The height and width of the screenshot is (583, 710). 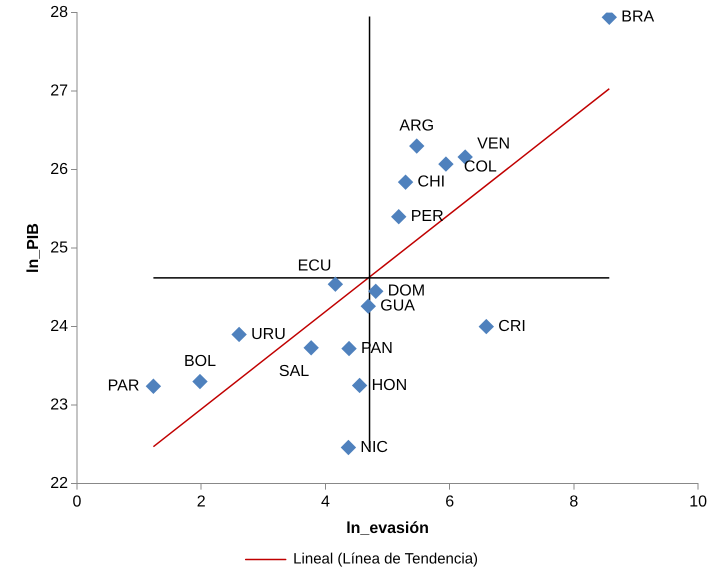 I want to click on y-tick-label: 27, so click(x=59, y=91).